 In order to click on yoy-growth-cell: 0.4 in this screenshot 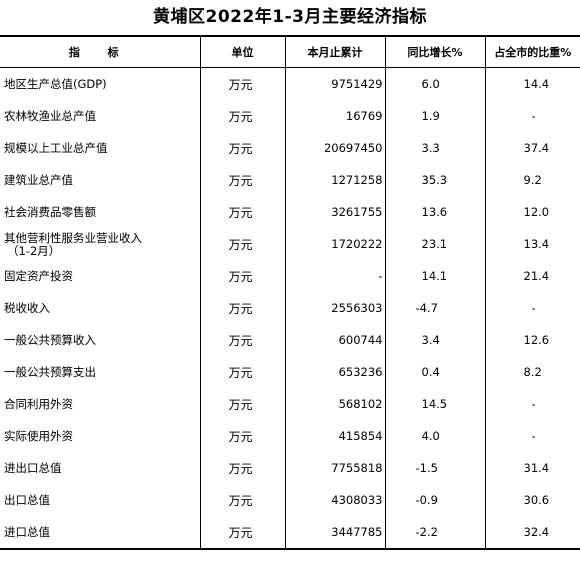, I will do `click(435, 372)`.